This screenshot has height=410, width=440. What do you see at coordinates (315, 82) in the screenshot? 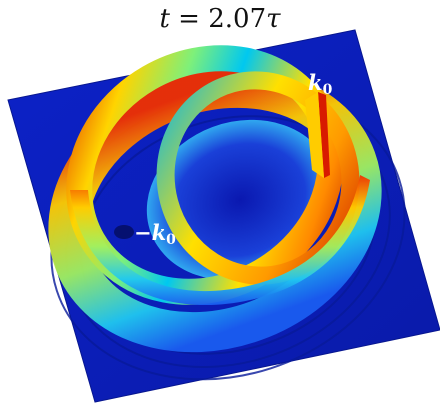
I see `label-k0-symbol: k` at bounding box center [315, 82].